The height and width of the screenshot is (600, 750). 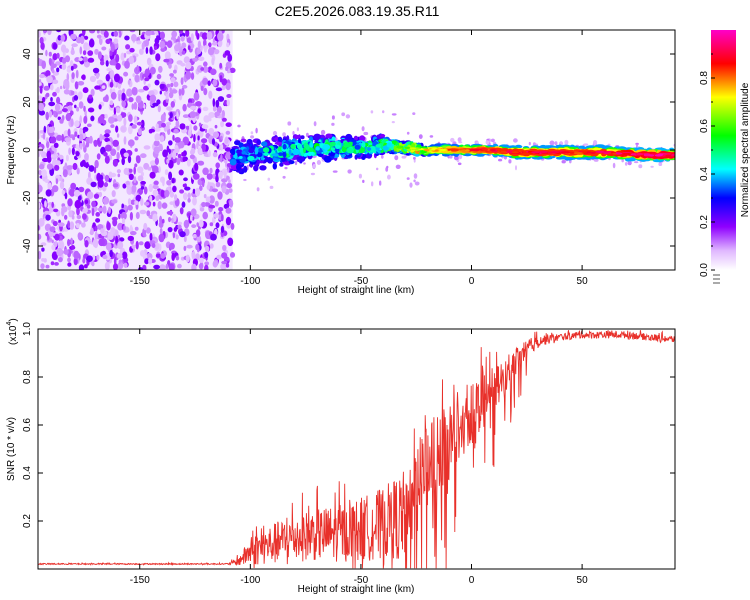 I want to click on svg-text: (x104), so click(x=12, y=331).